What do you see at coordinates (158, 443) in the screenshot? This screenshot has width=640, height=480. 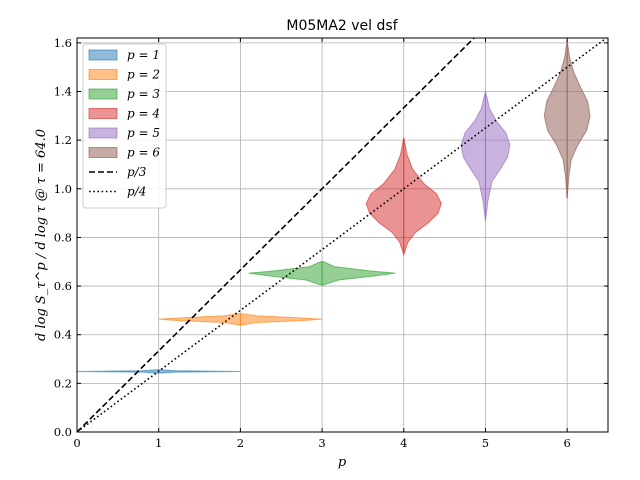 I see `x-tick-label: 1` at bounding box center [158, 443].